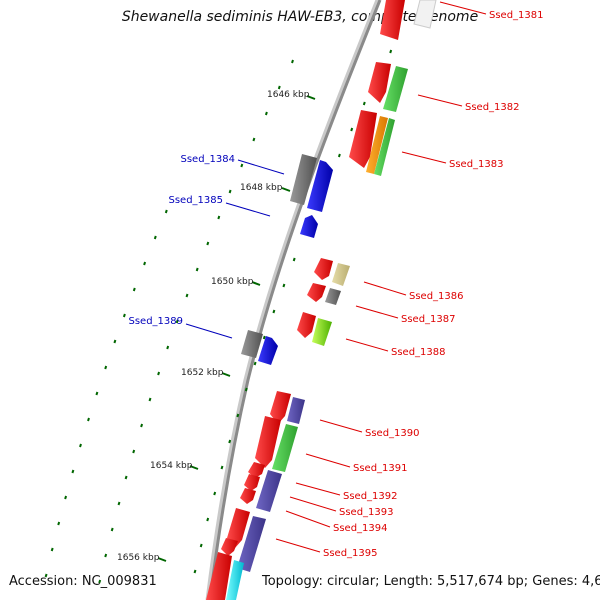 The width and height of the screenshot is (600, 600). I want to click on tick-line, so click(311, 97).